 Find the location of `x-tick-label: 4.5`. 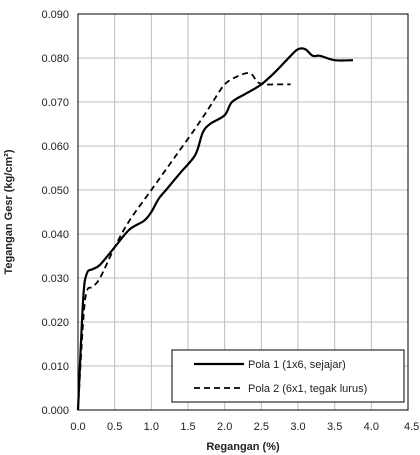

x-tick-label: 4.5 is located at coordinates (411, 427).